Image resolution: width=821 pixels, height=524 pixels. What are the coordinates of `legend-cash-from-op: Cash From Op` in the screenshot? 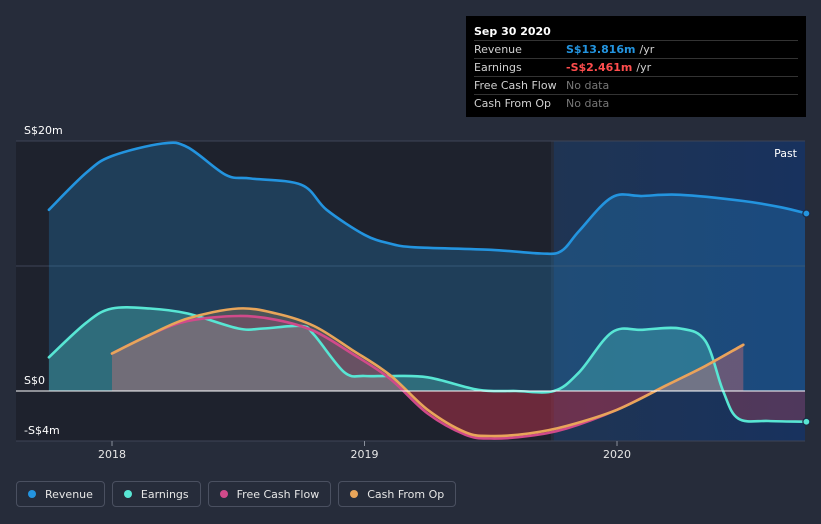 It's located at (397, 494).